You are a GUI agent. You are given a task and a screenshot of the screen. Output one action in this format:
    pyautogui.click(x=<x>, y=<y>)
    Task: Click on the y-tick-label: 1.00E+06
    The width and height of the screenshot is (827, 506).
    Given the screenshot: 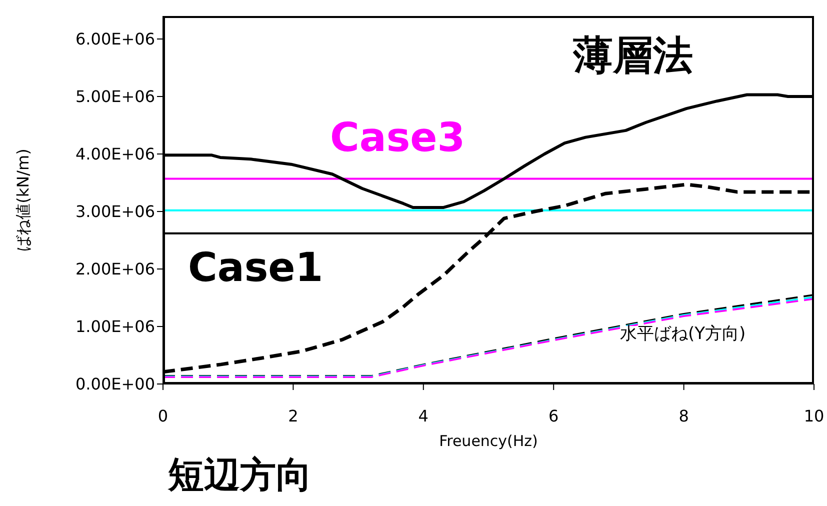 What is the action you would take?
    pyautogui.click(x=115, y=326)
    